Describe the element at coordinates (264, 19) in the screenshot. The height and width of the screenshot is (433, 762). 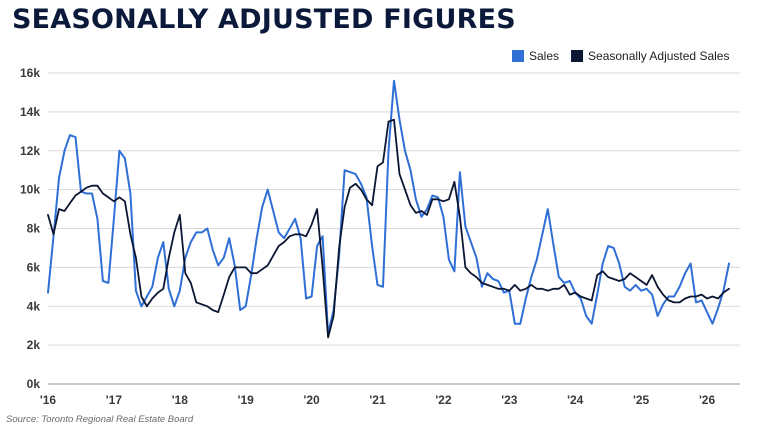
I see `page-title: SEASONALLY ADJUSTED FIGURES` at that location.